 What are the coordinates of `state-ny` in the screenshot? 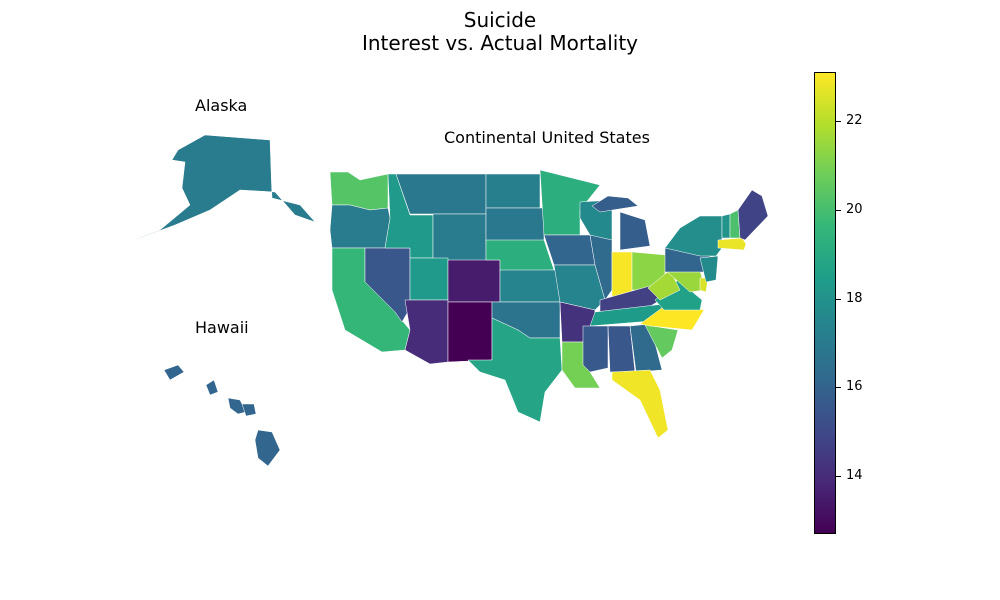 It's located at (693, 236).